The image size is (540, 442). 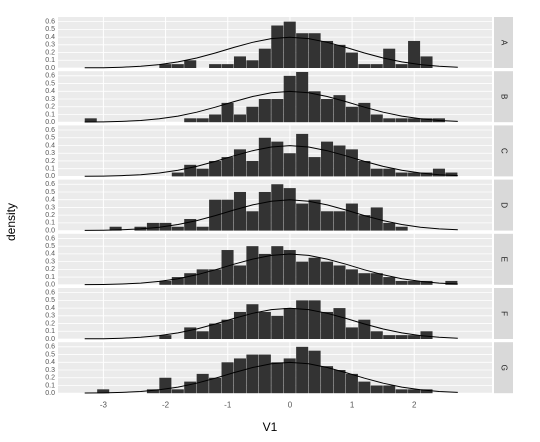 What do you see at coordinates (503, 205) in the screenshot?
I see `strip-label: D` at bounding box center [503, 205].